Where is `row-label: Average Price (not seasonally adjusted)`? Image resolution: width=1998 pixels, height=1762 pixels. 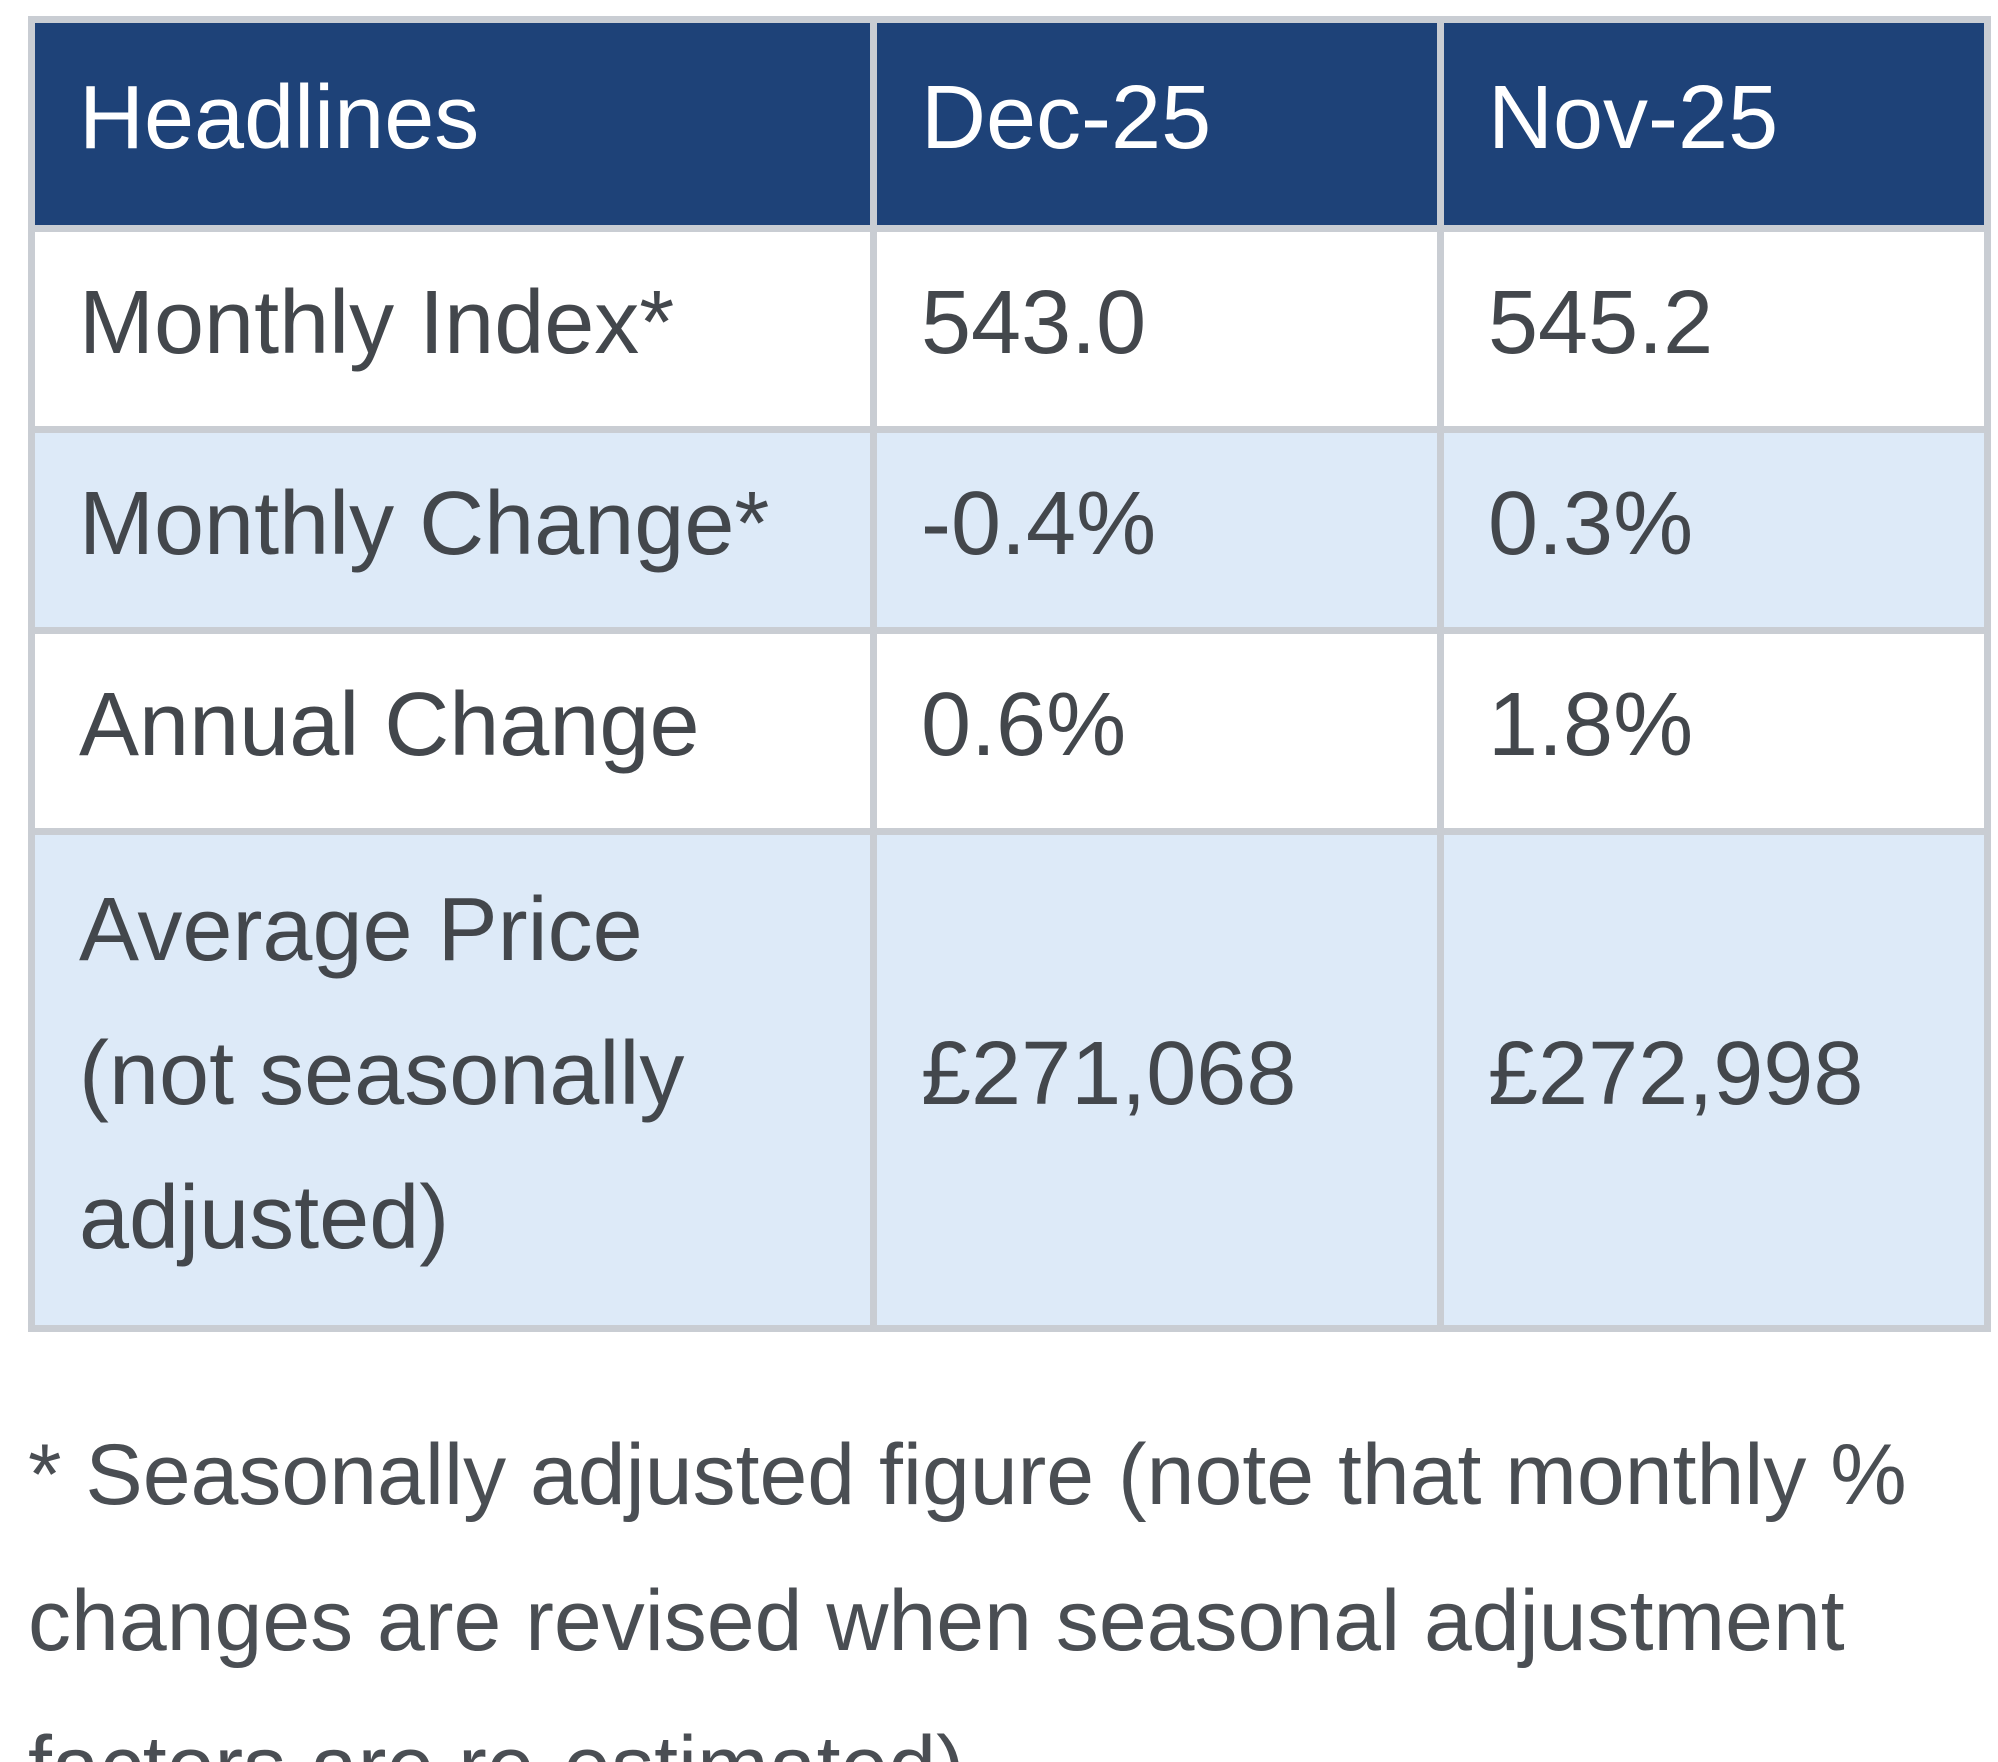
row-label: Average Price (not seasonally adjusted) is located at coordinates (452, 1080).